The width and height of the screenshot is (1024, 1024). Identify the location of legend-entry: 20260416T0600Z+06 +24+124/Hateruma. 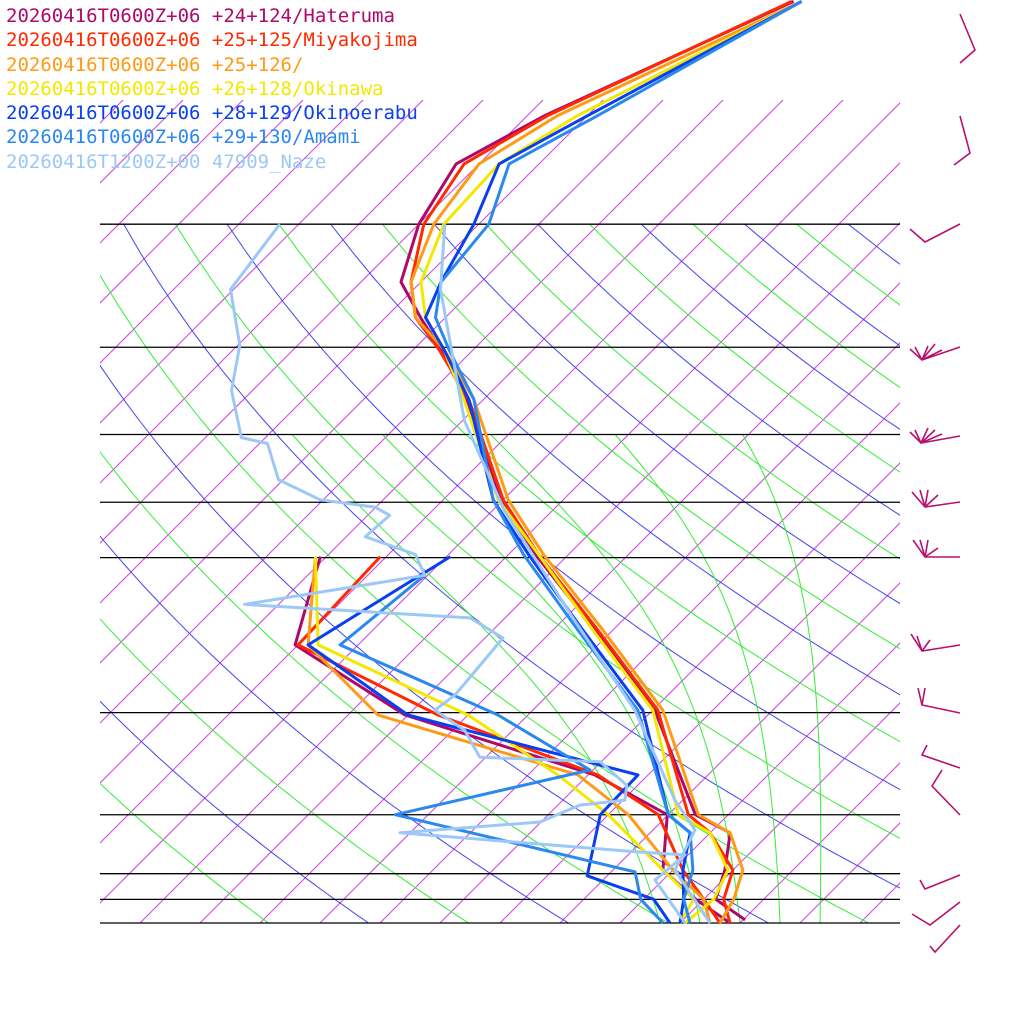
(200, 16).